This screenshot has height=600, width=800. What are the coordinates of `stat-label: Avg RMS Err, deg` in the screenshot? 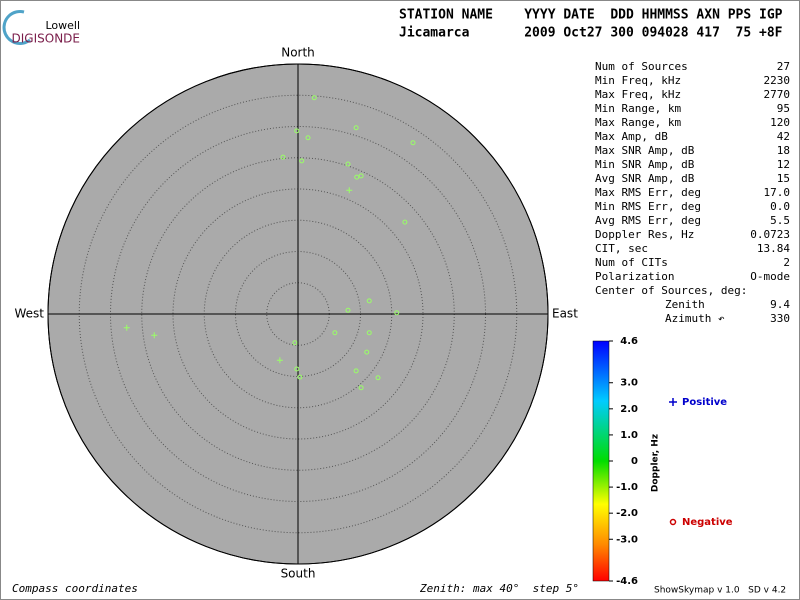 It's located at (648, 220).